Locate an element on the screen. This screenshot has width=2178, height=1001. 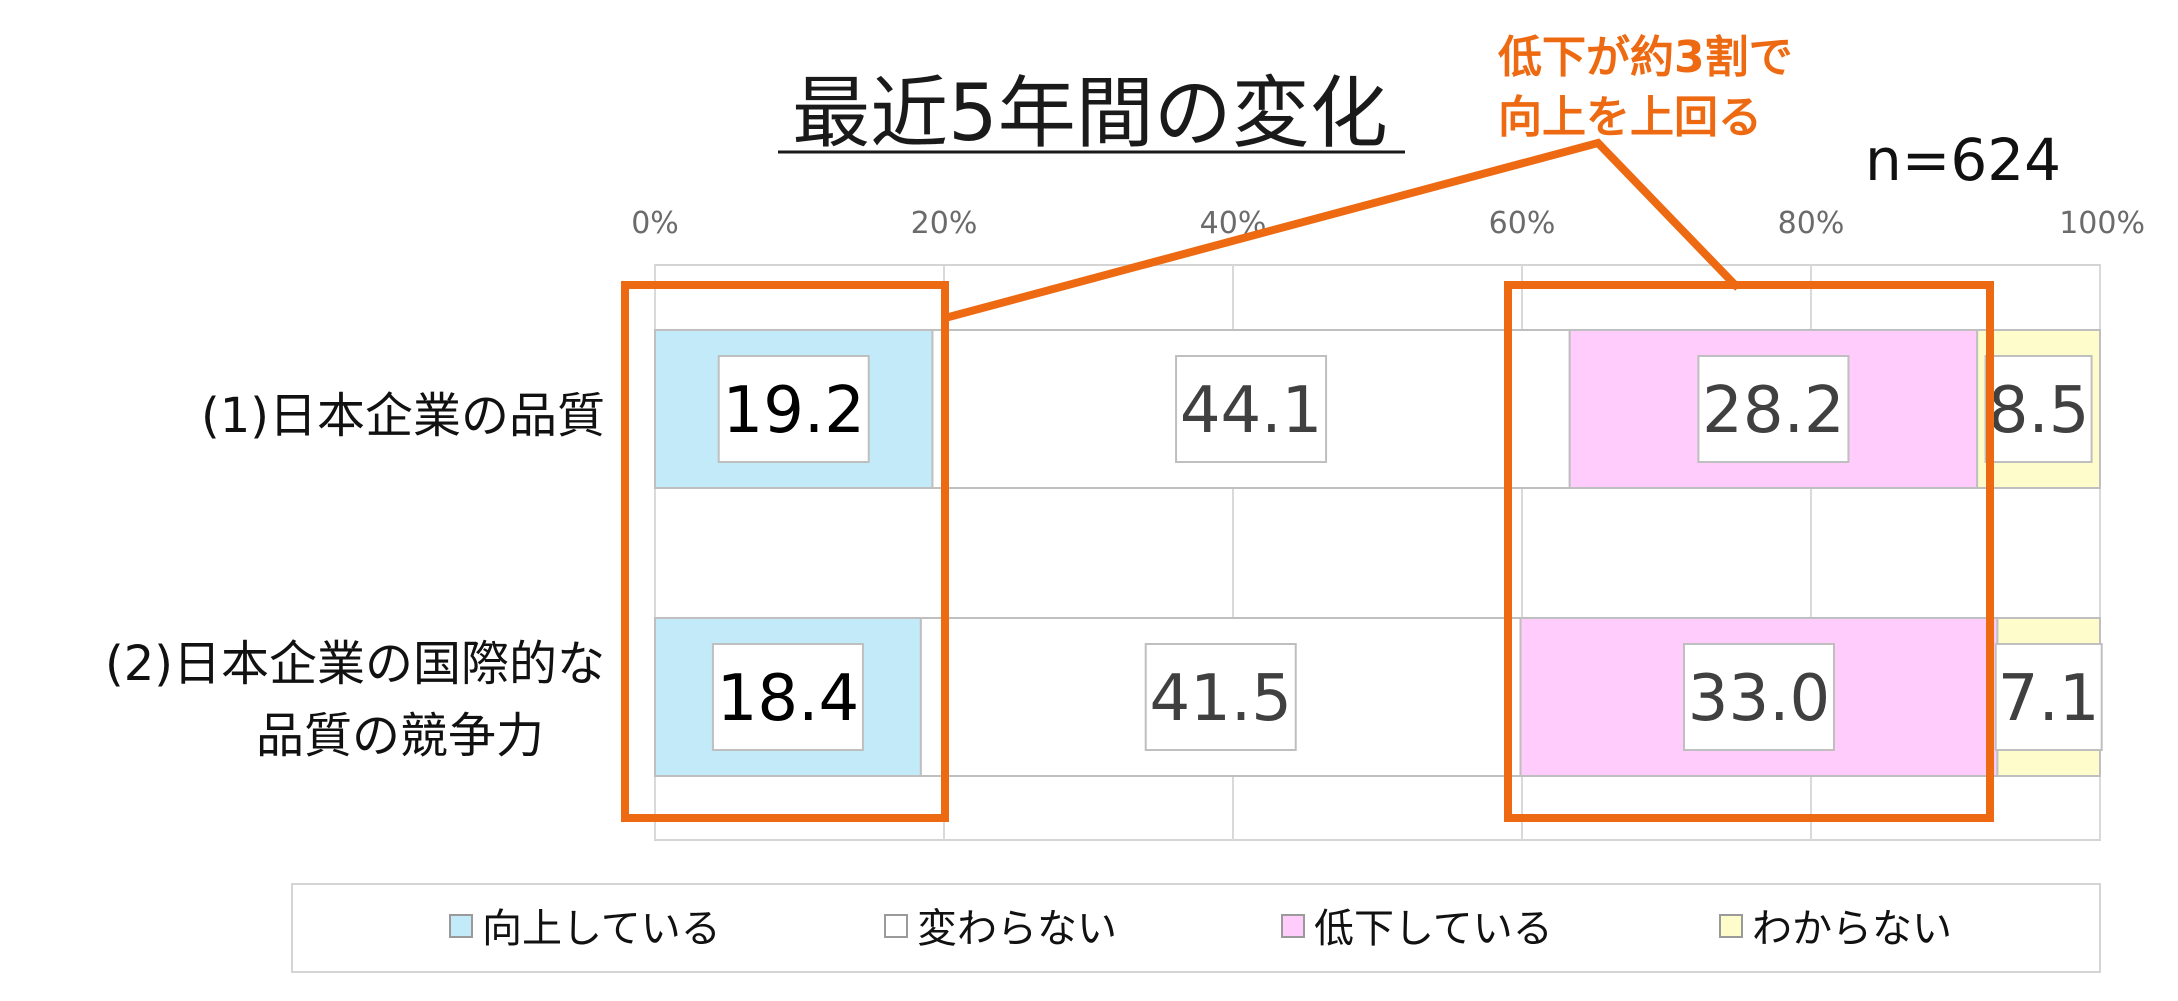
data-label: 41.5 is located at coordinates (1220, 699).